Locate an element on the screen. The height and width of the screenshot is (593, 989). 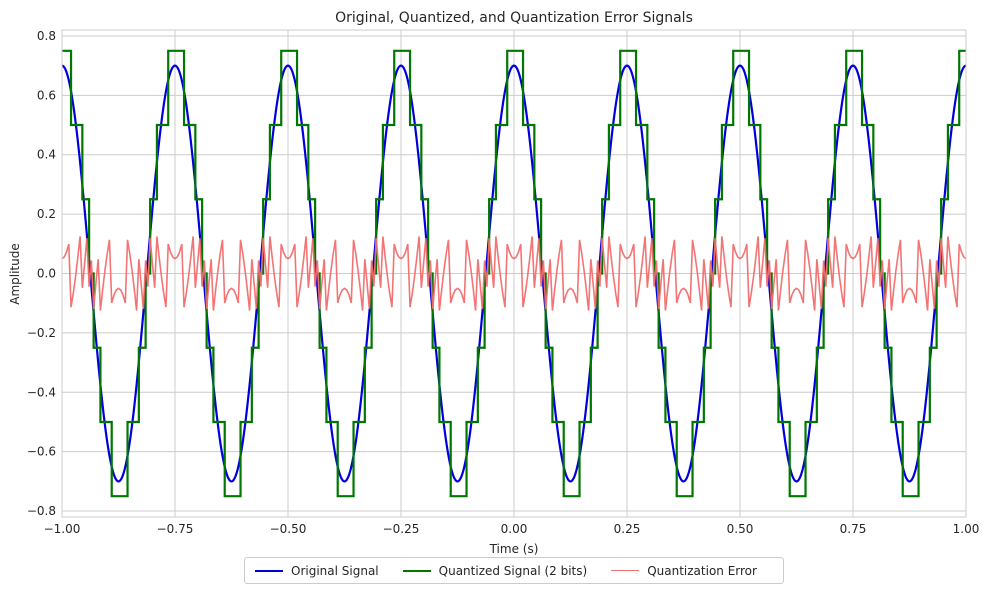
y-tick-label: −0.4 is located at coordinates (41, 392).